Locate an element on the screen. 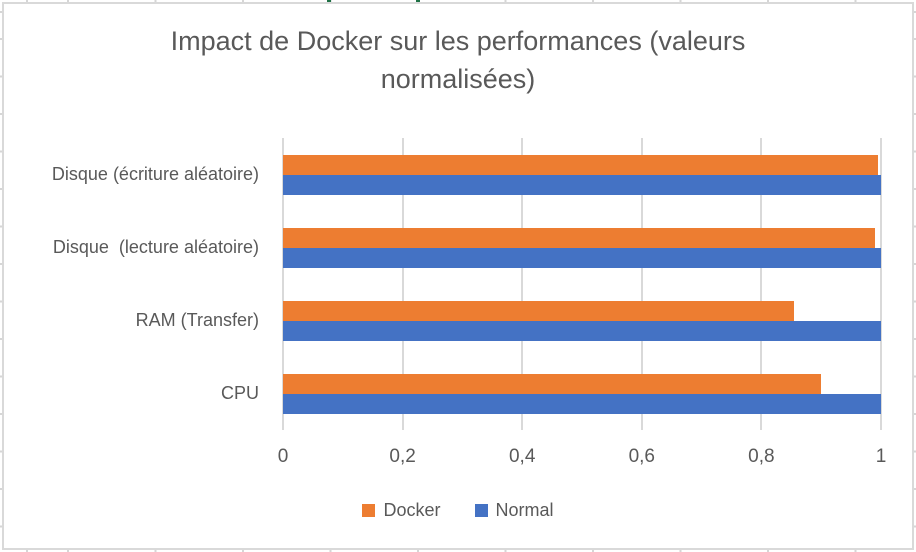 Image resolution: width=916 pixels, height=552 pixels. x-axis: 0 0,2 0,4 0,6 0,8 1 is located at coordinates (582, 458).